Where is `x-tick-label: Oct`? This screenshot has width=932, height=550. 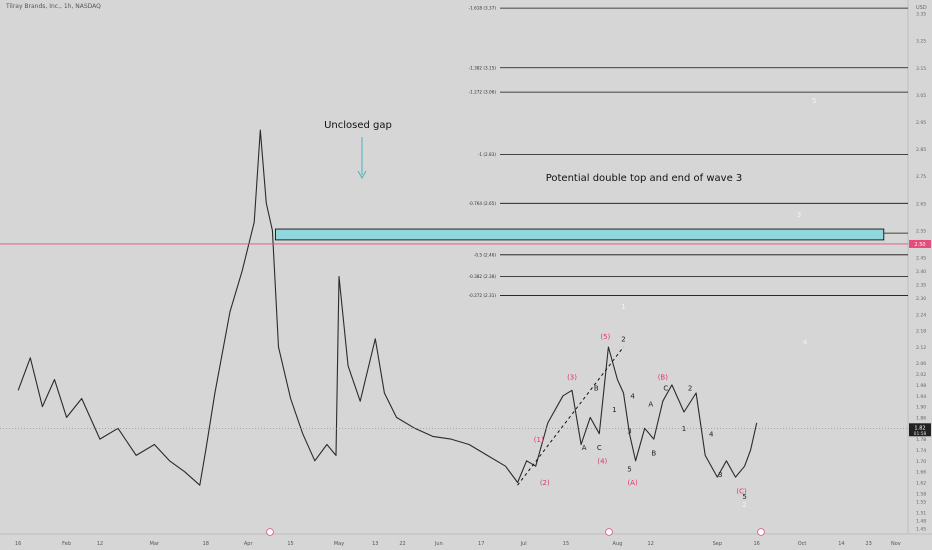
x-tick-label: Oct is located at coordinates (802, 544).